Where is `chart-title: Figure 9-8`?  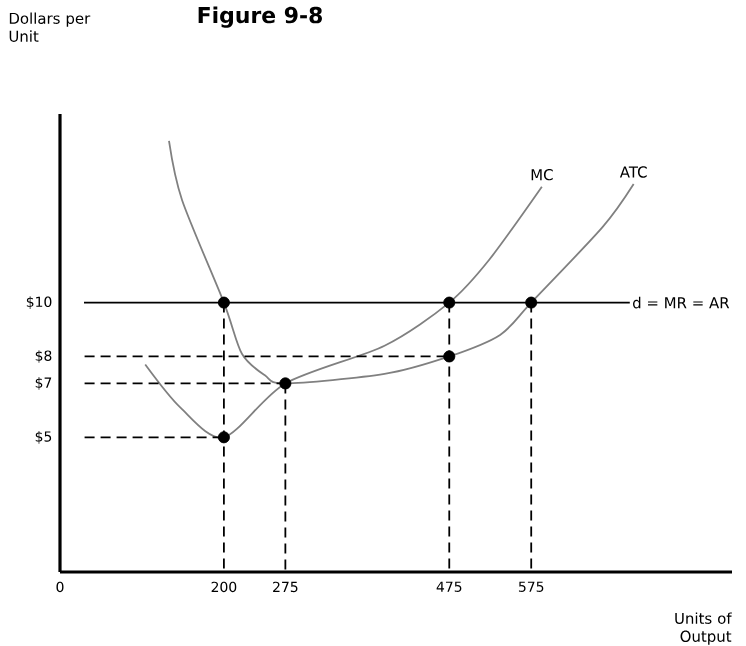 chart-title: Figure 9-8 is located at coordinates (260, 17).